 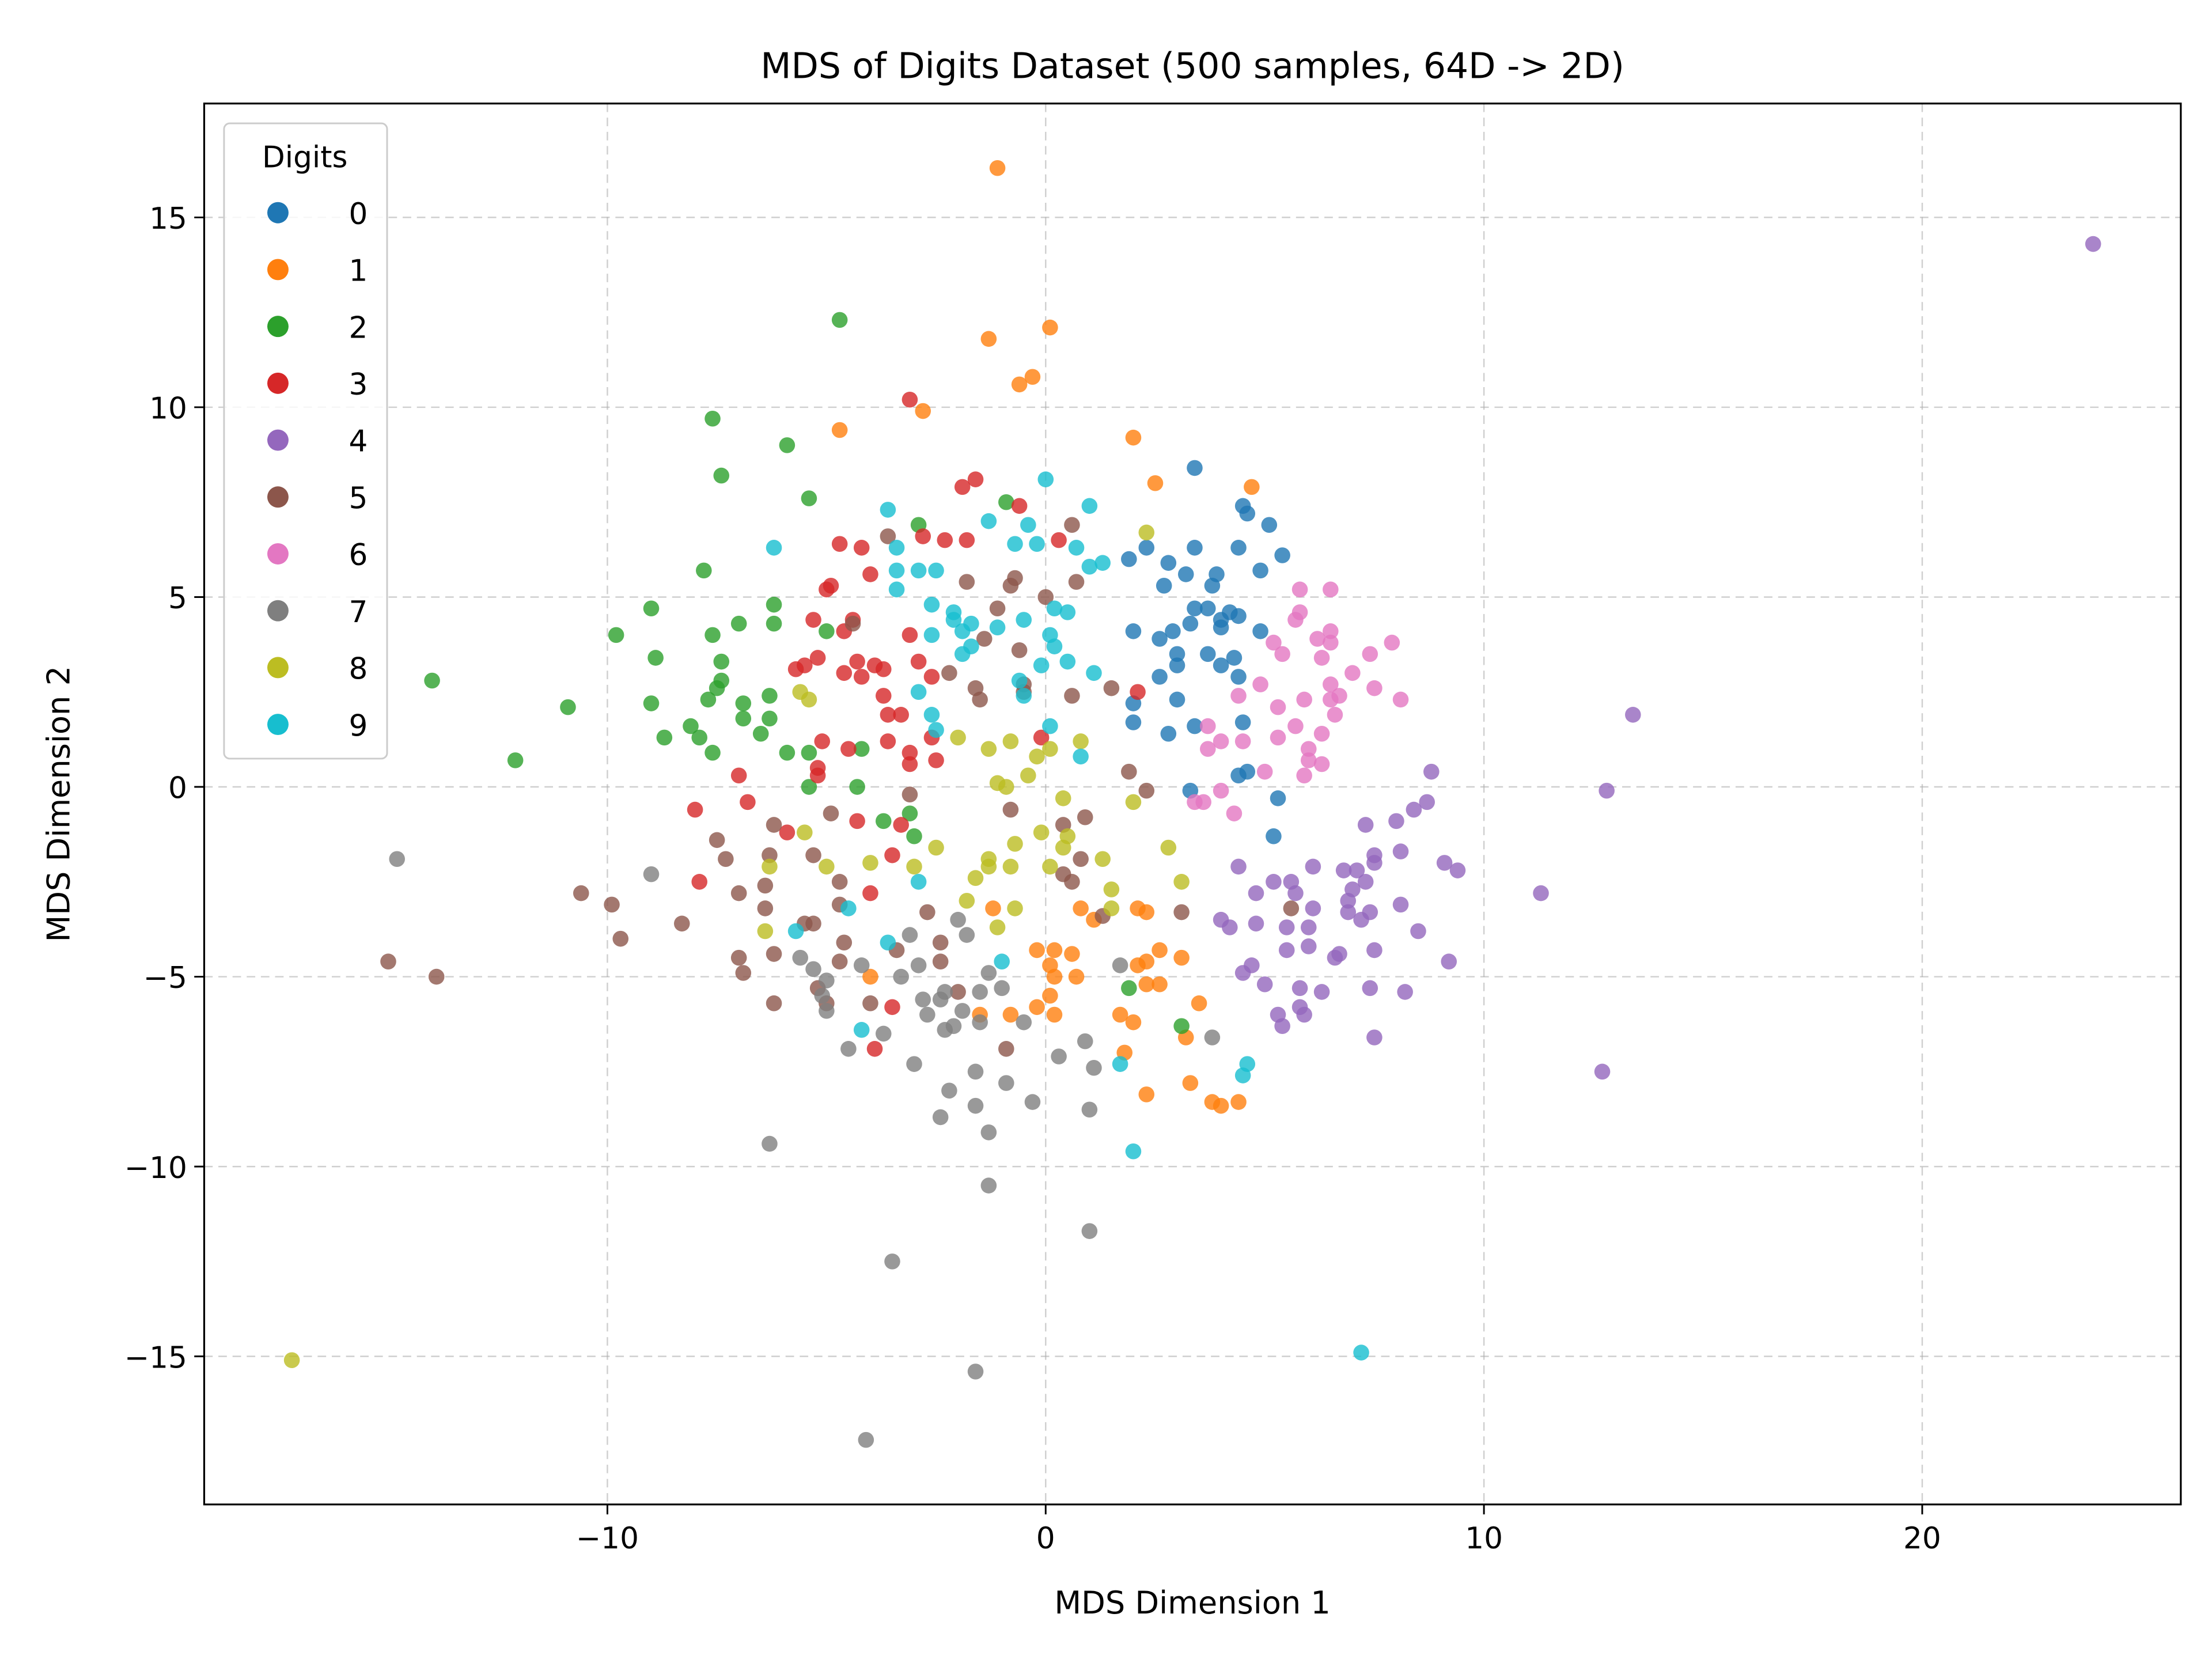 What do you see at coordinates (1045, 1538) in the screenshot?
I see `x-tick-label: 0` at bounding box center [1045, 1538].